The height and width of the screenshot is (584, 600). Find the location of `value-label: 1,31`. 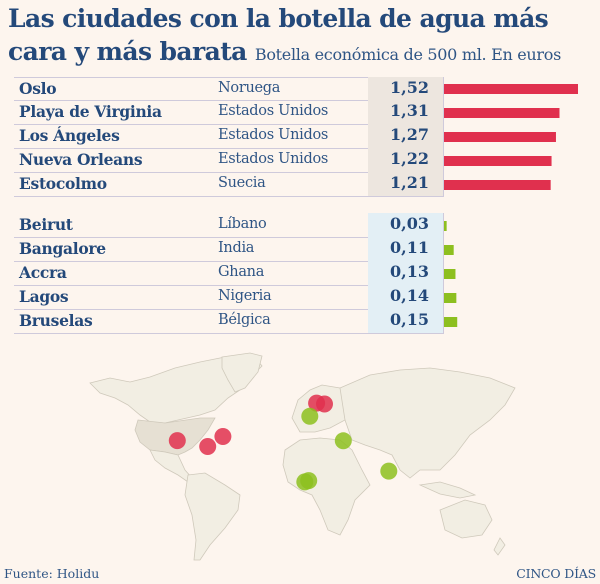

value-label: 1,31 is located at coordinates (409, 110).